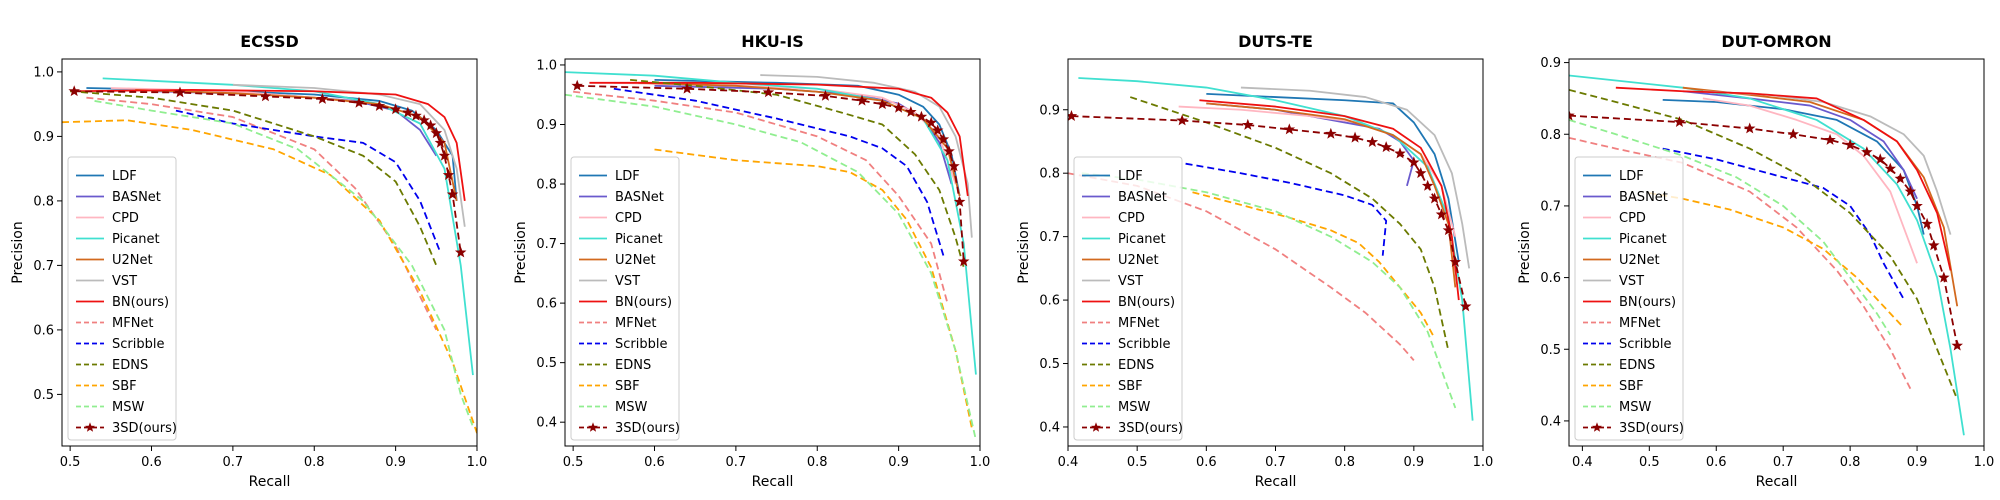 The height and width of the screenshot is (500, 2000). I want to click on series-line-basnet, so click(294, 123).